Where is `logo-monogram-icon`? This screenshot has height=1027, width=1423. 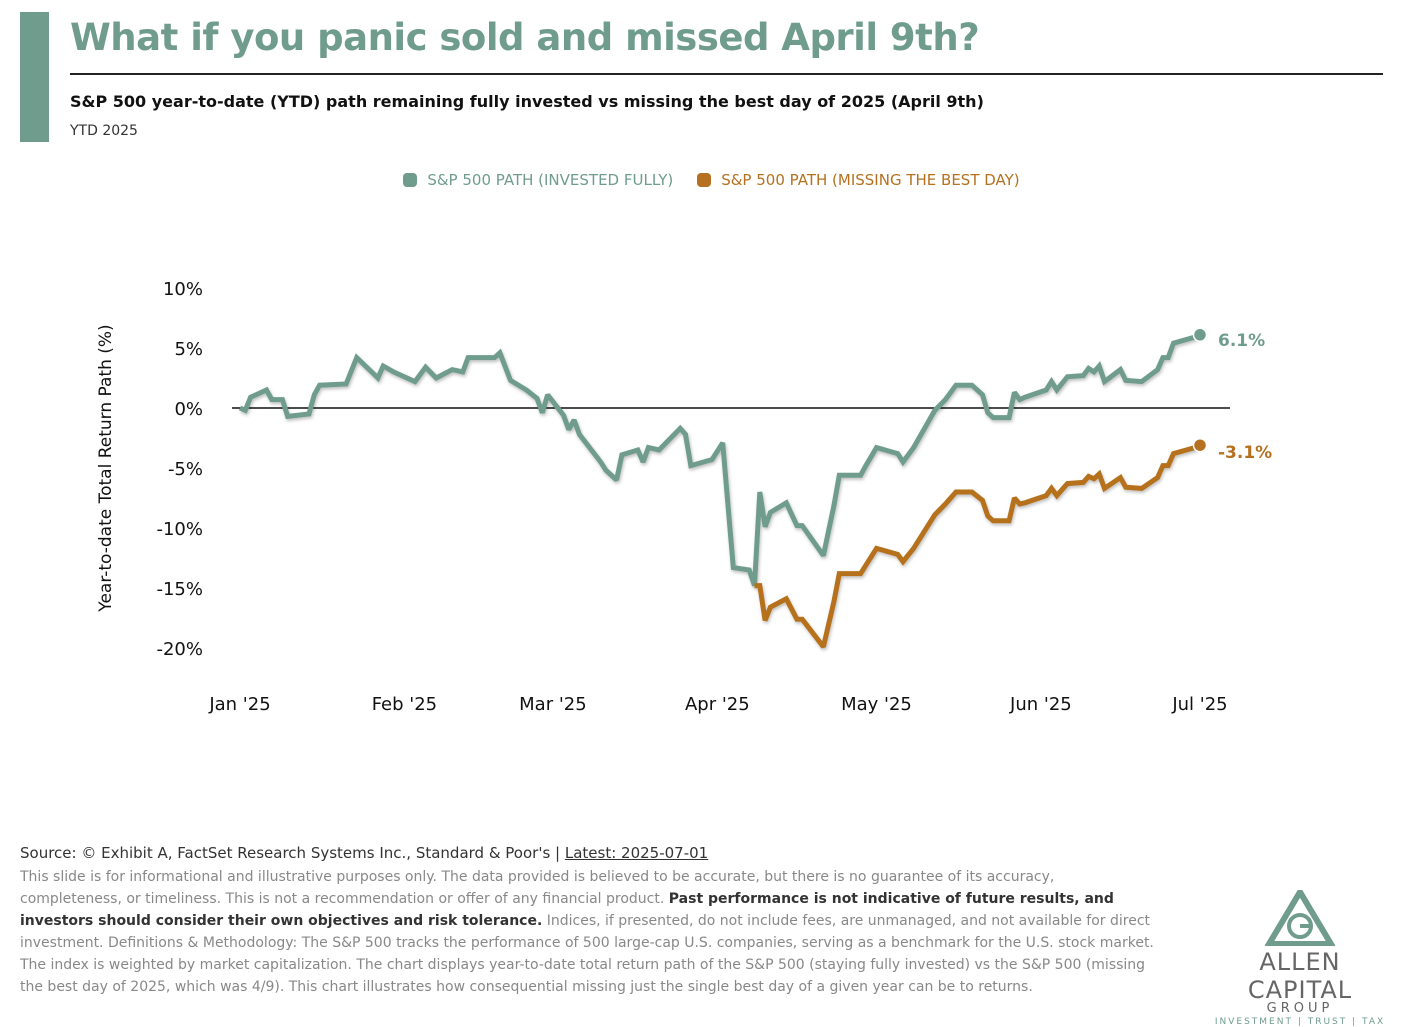 logo-monogram-icon is located at coordinates (1300, 916).